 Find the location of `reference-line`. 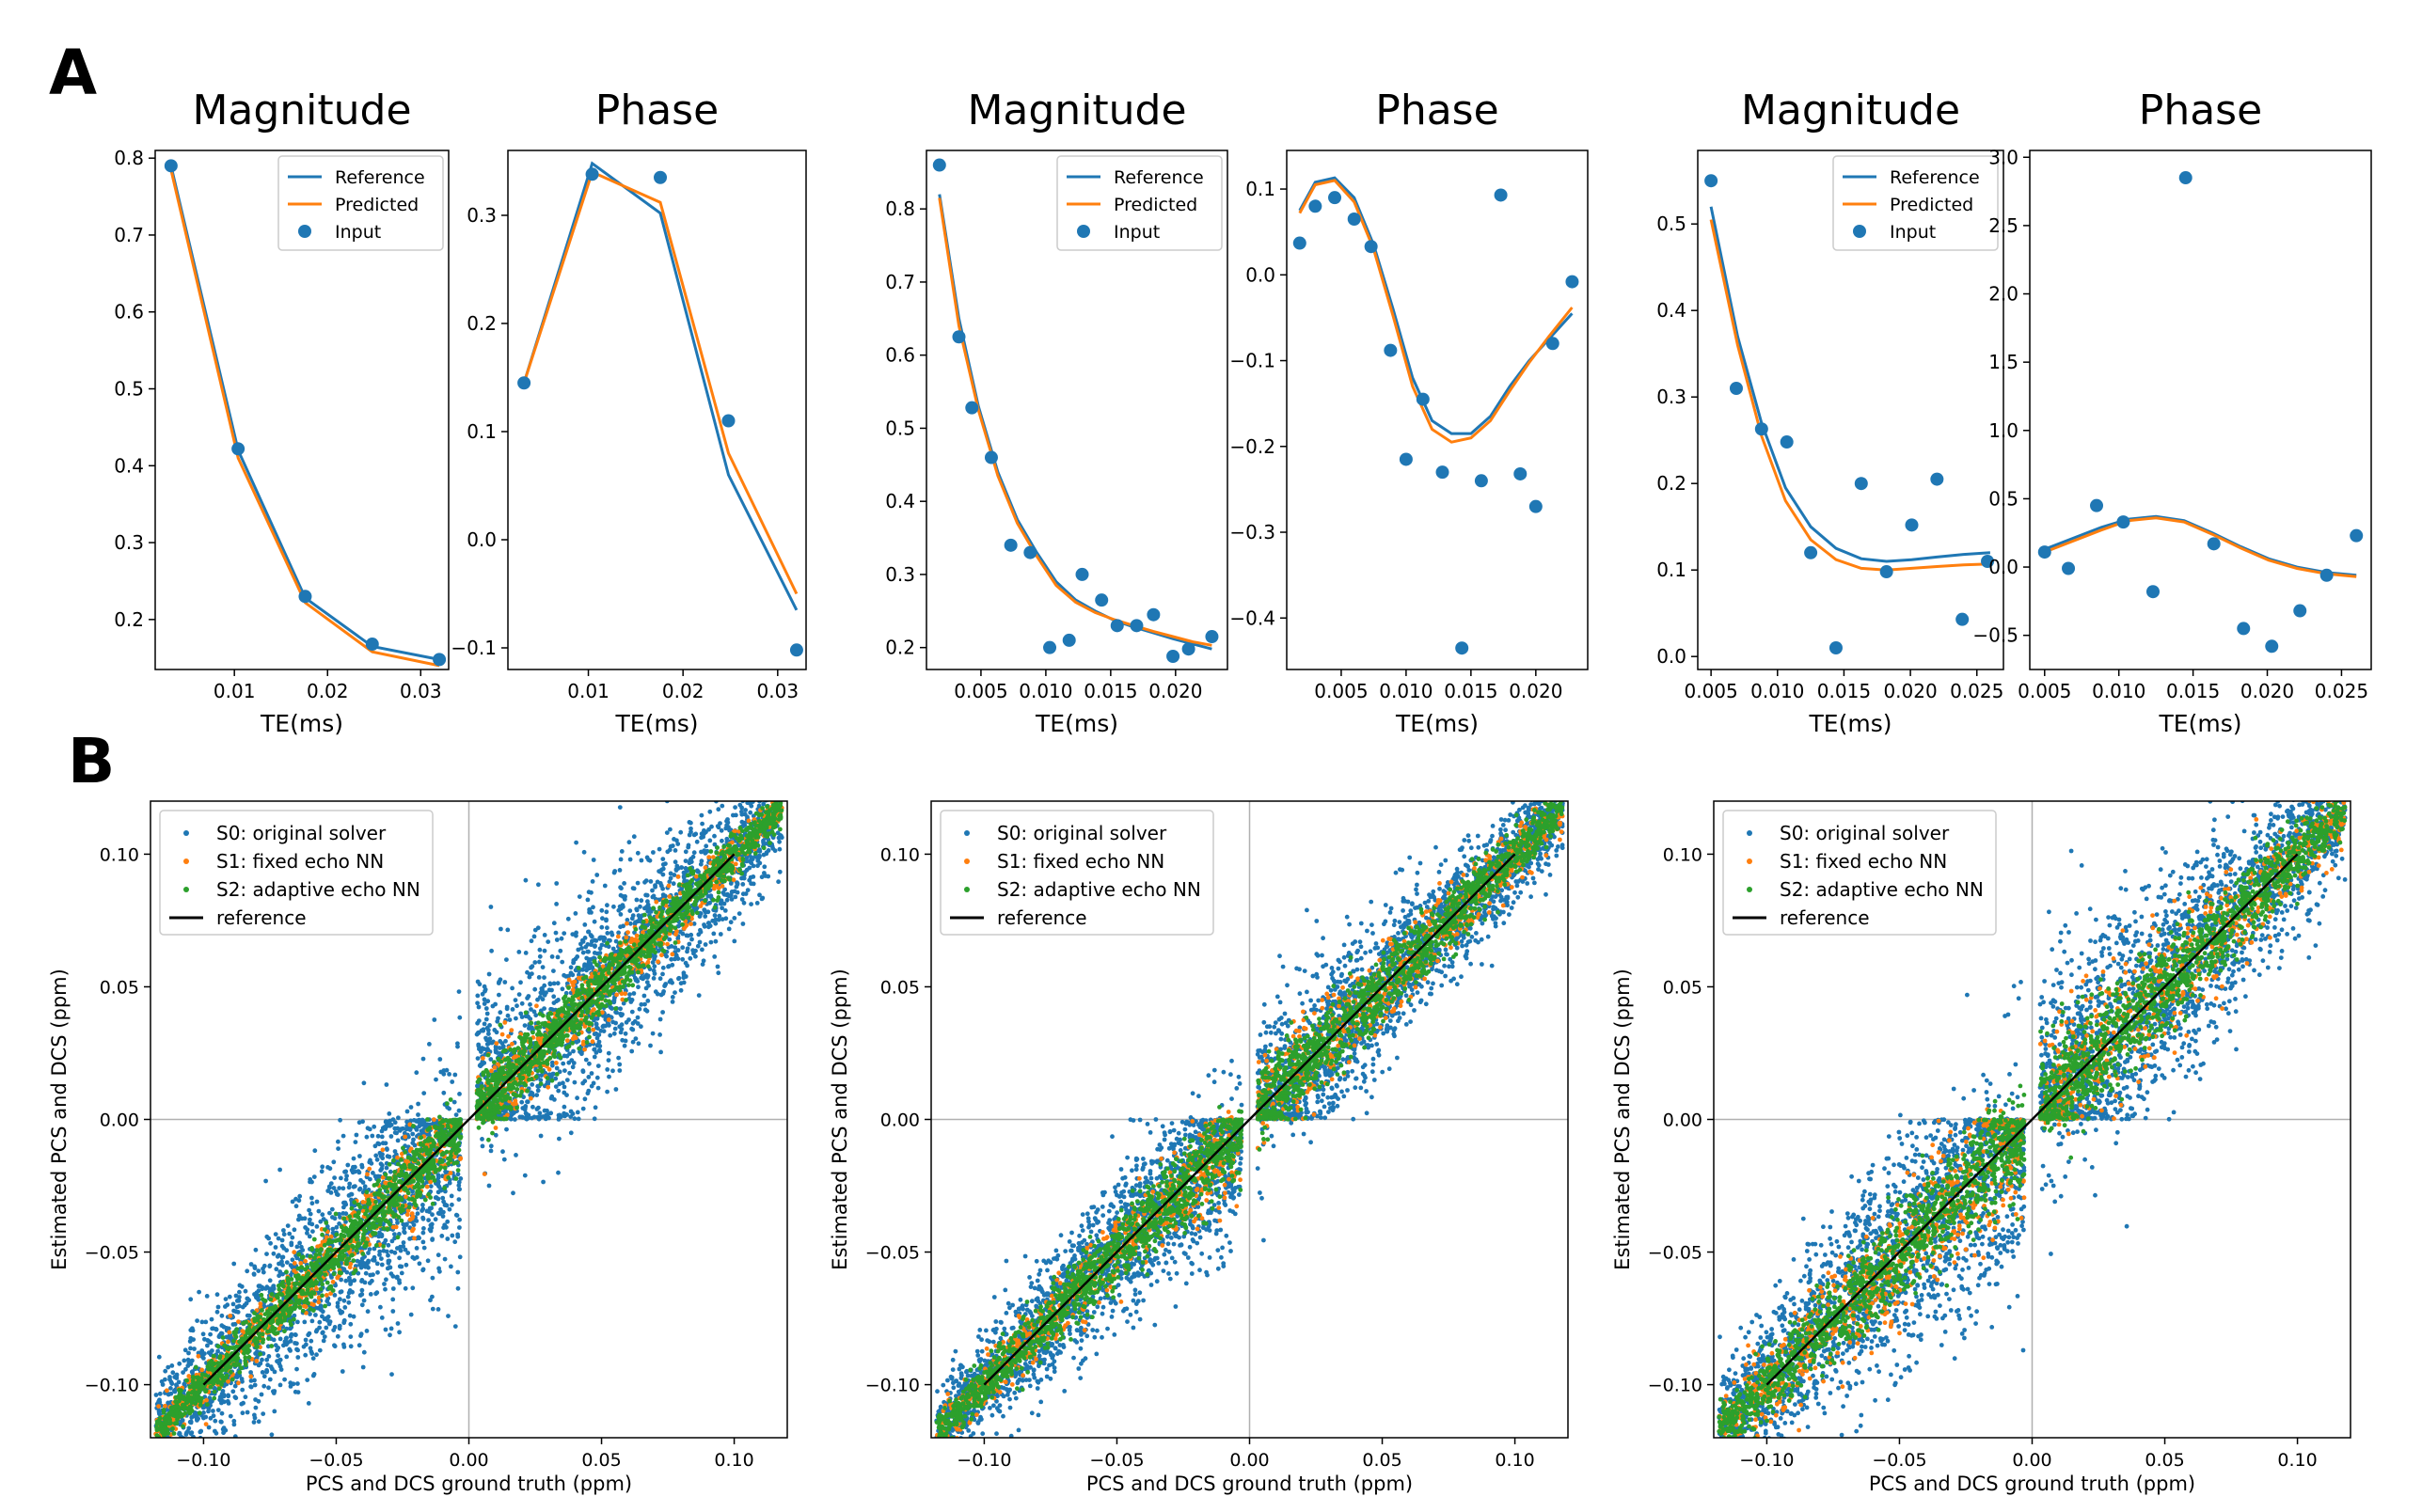

reference-line is located at coordinates (1849, 385).